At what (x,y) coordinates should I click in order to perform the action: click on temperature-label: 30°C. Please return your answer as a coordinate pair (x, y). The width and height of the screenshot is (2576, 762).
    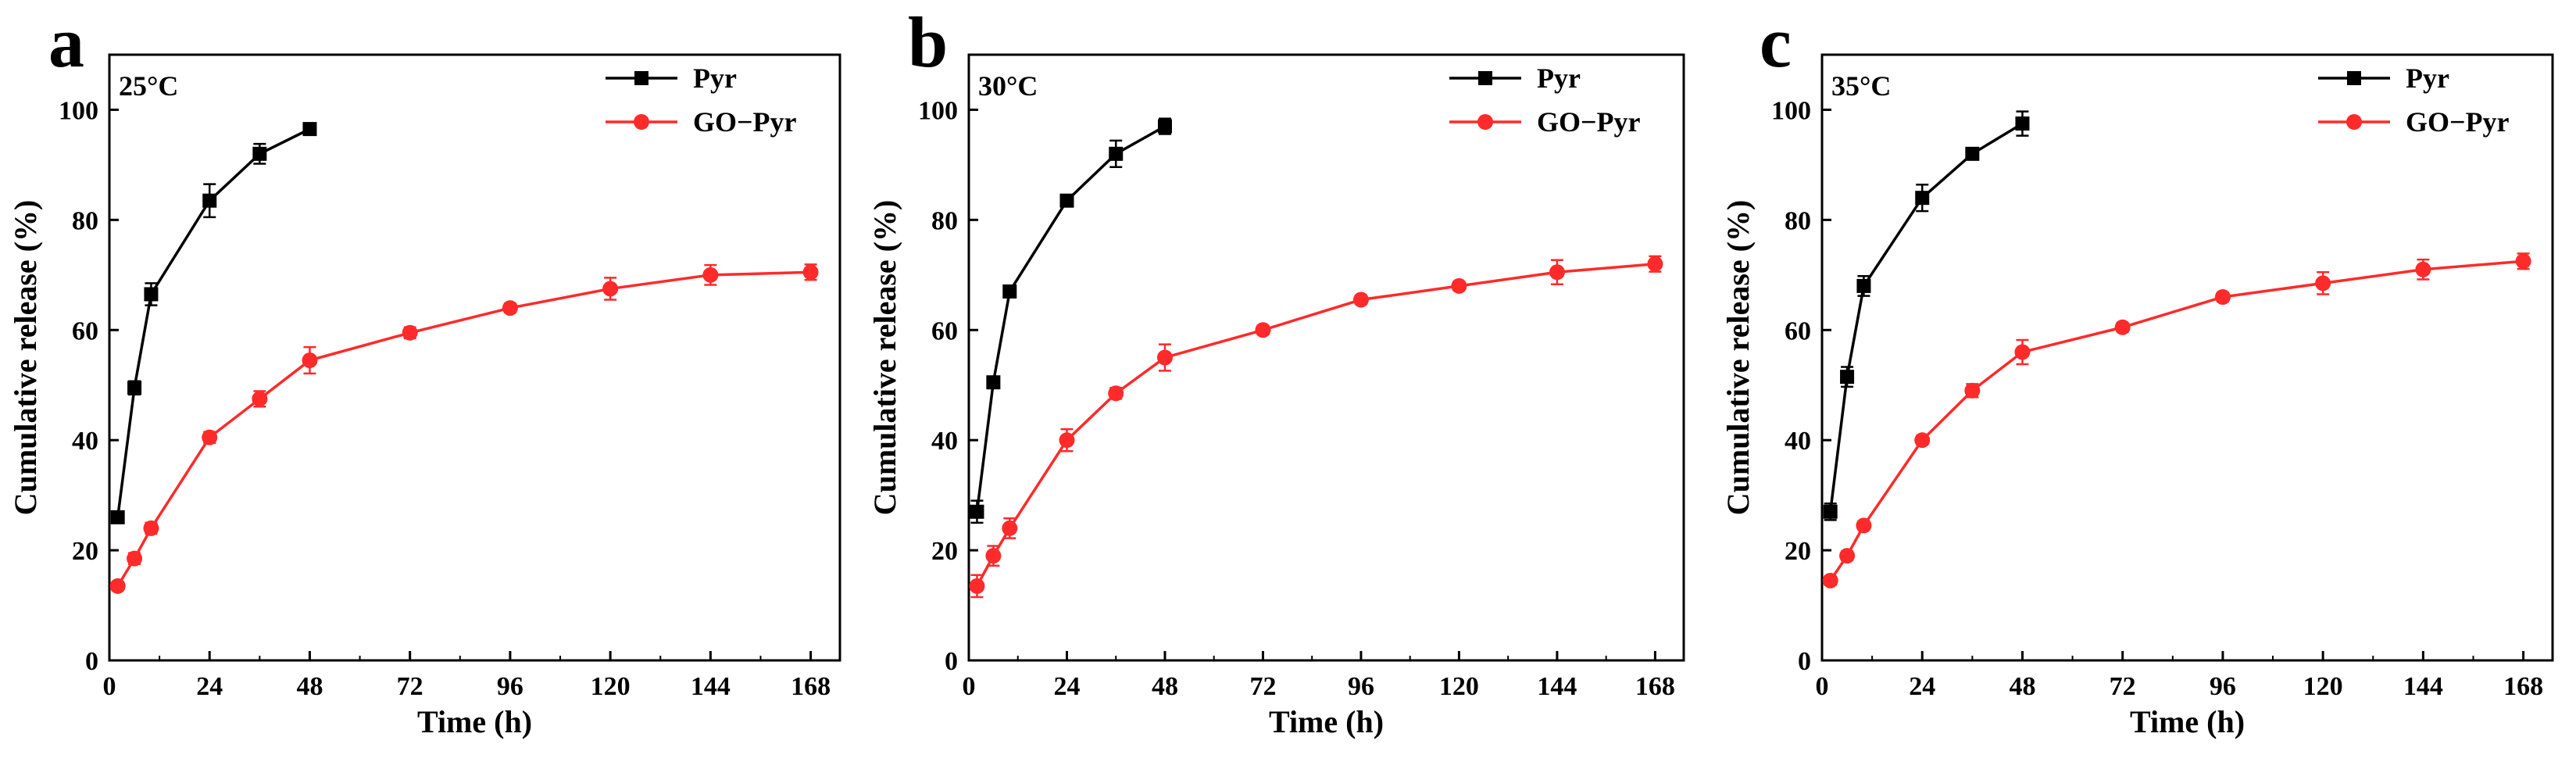
    Looking at the image, I should click on (1008, 86).